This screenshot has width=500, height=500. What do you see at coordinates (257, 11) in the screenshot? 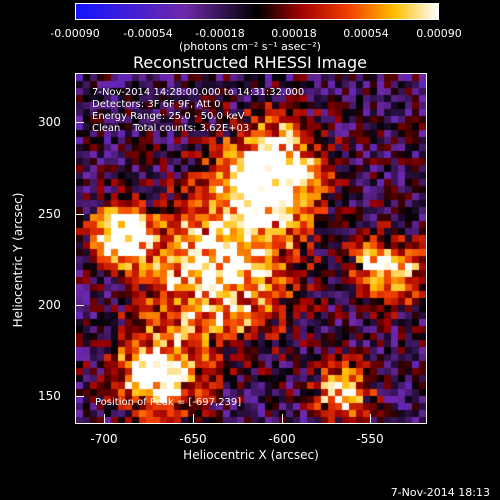
I see `colorbar` at bounding box center [257, 11].